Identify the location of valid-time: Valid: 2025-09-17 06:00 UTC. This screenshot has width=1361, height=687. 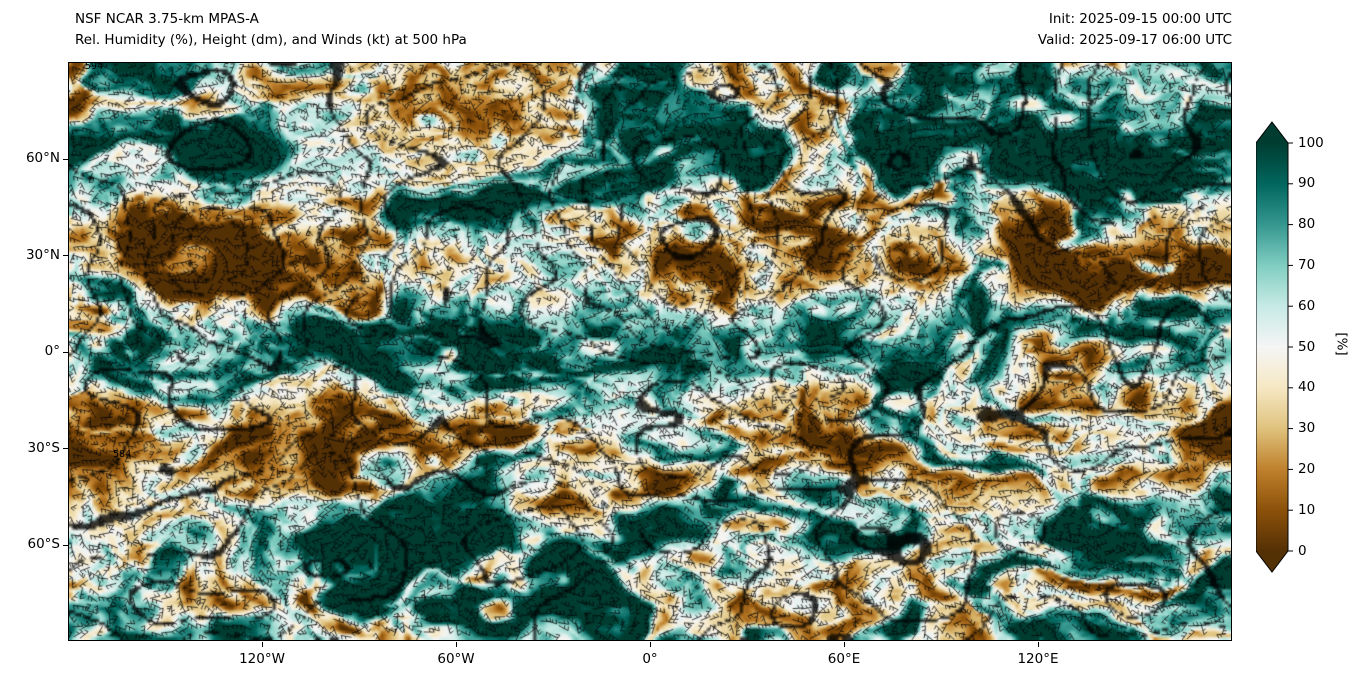
(1134, 40).